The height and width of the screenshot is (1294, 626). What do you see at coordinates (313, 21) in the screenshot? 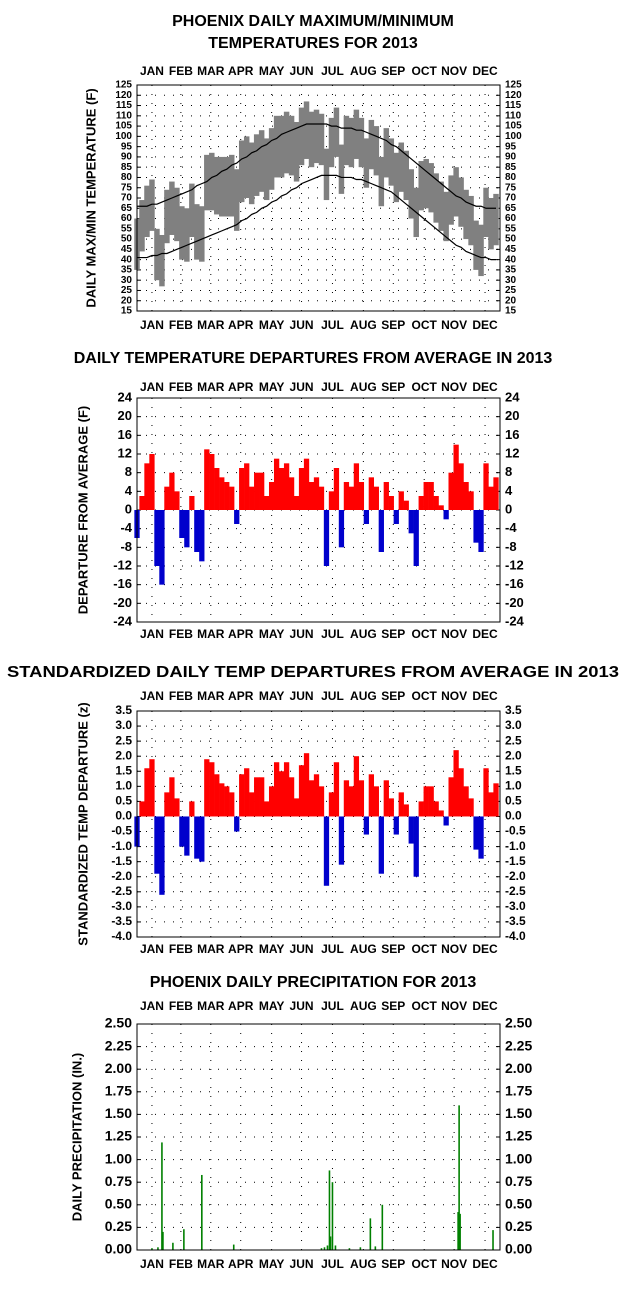
I see `chart-title: PHOENIX DAILY MAXIMUM/MINIMUM` at bounding box center [313, 21].